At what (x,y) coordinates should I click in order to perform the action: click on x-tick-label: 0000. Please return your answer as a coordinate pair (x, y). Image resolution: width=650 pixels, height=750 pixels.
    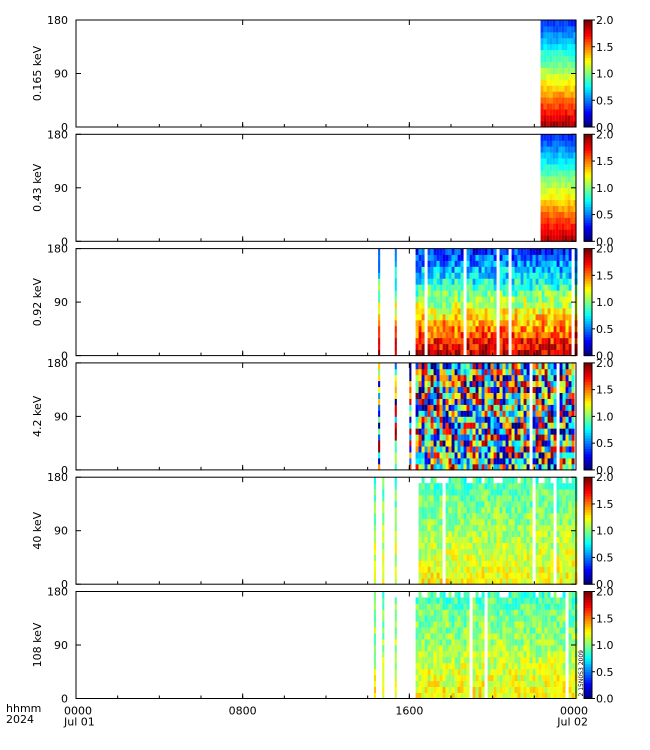
    Looking at the image, I should click on (78, 711).